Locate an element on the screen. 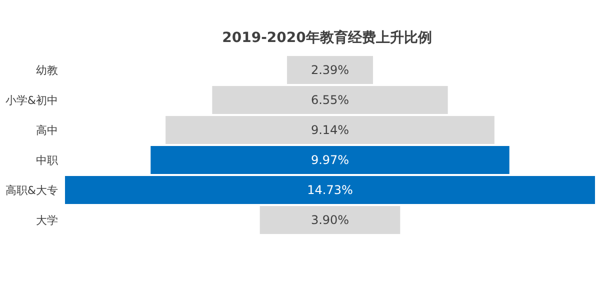 Image resolution: width=607 pixels, height=290 pixels. category-label: 小学&初中 is located at coordinates (31, 100).